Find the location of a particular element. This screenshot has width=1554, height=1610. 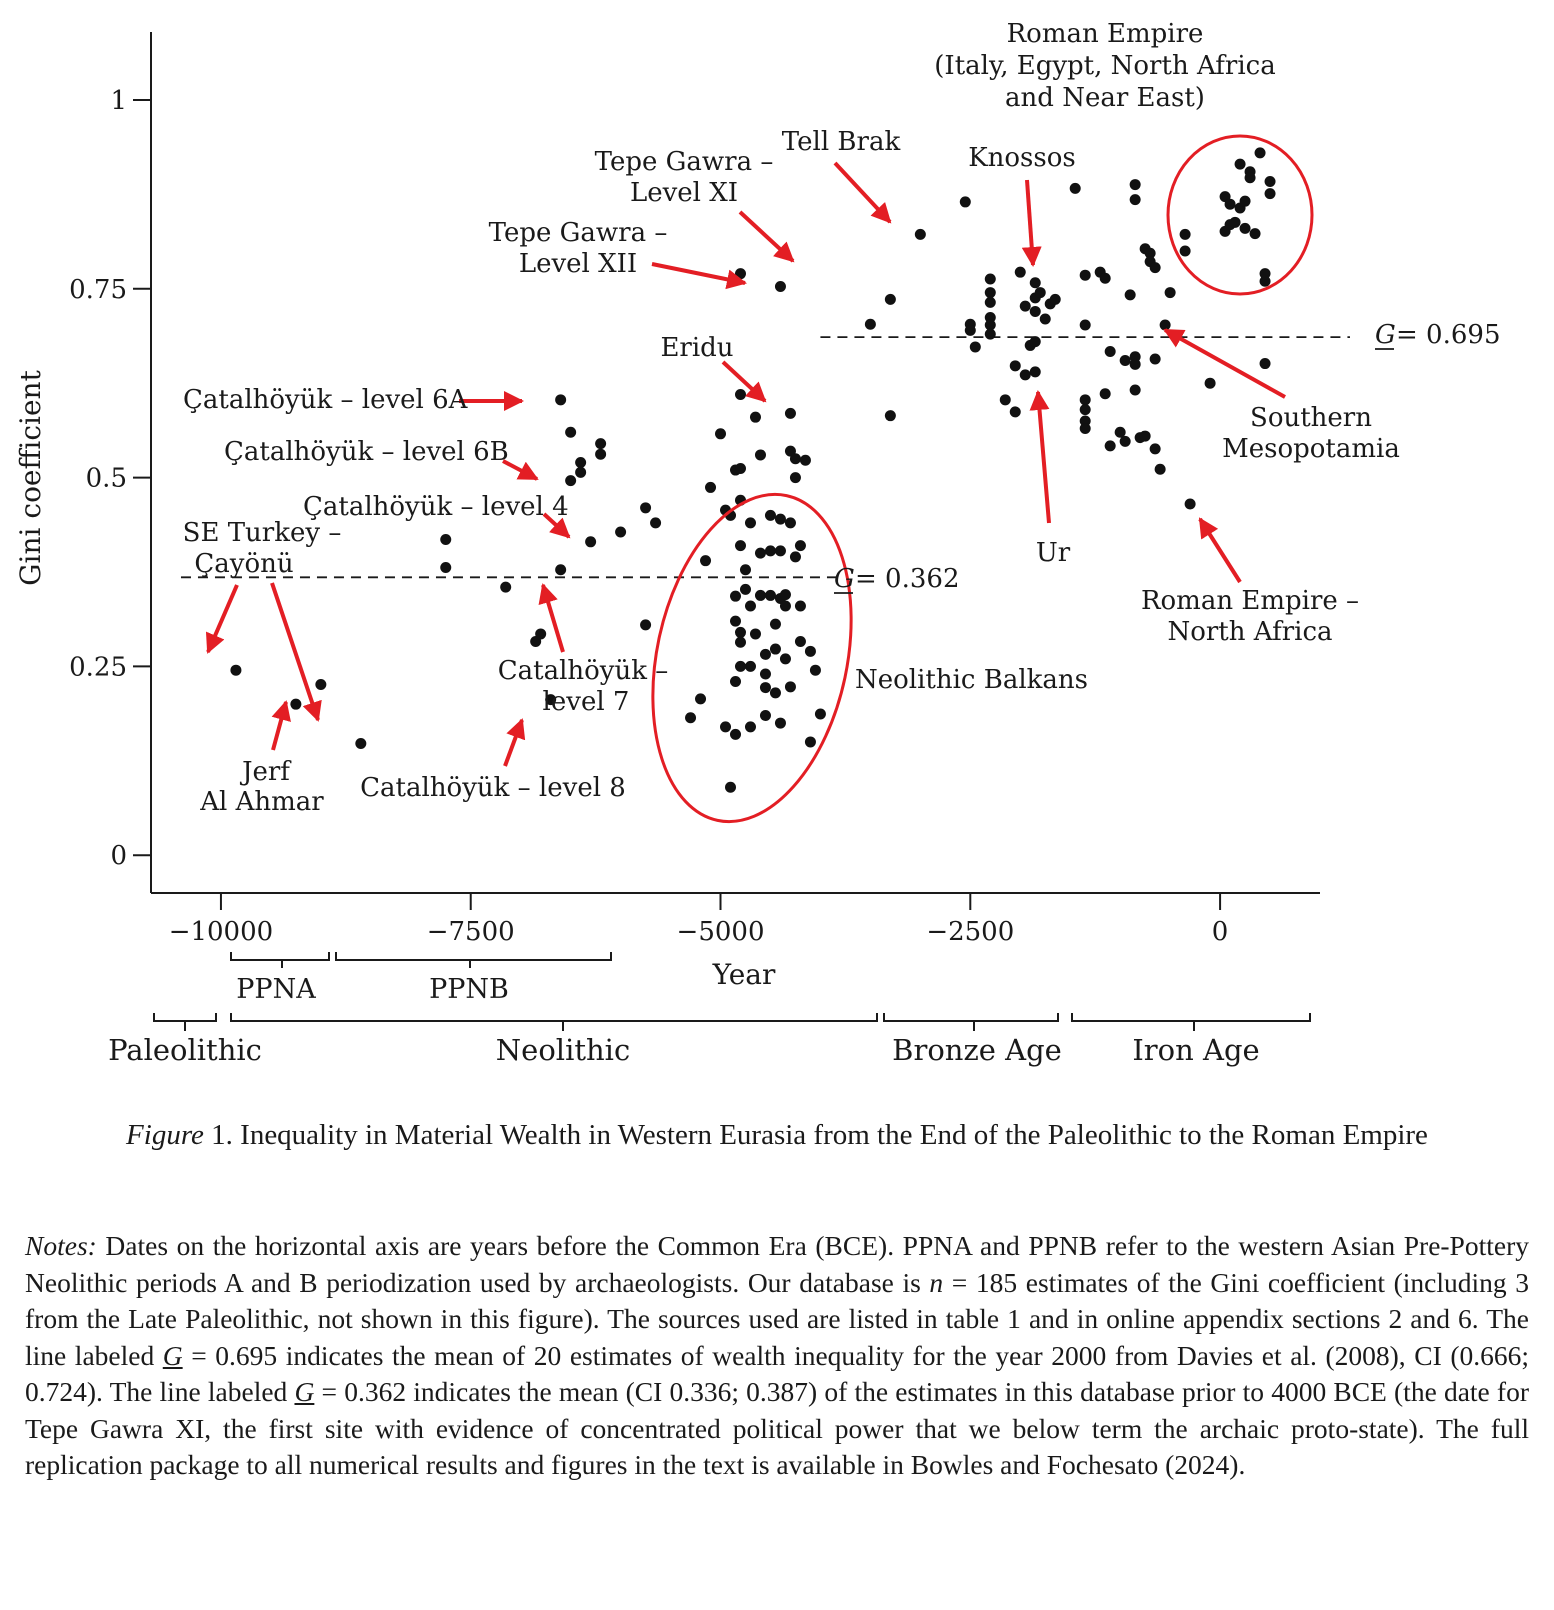

y-ticks: 0 0.25 0.5 0.75 1 is located at coordinates (110, 478).